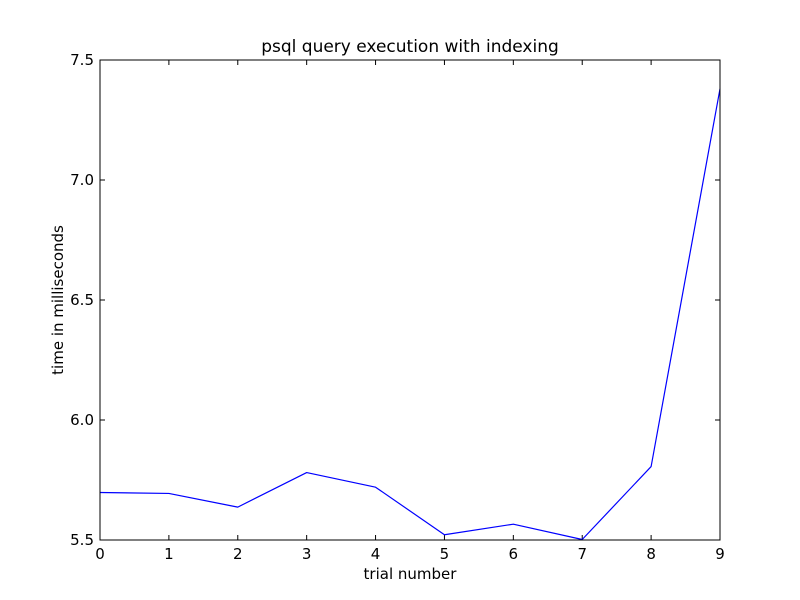 The width and height of the screenshot is (800, 600). Describe the element at coordinates (582, 554) in the screenshot. I see `x-tick-label: 7` at that location.